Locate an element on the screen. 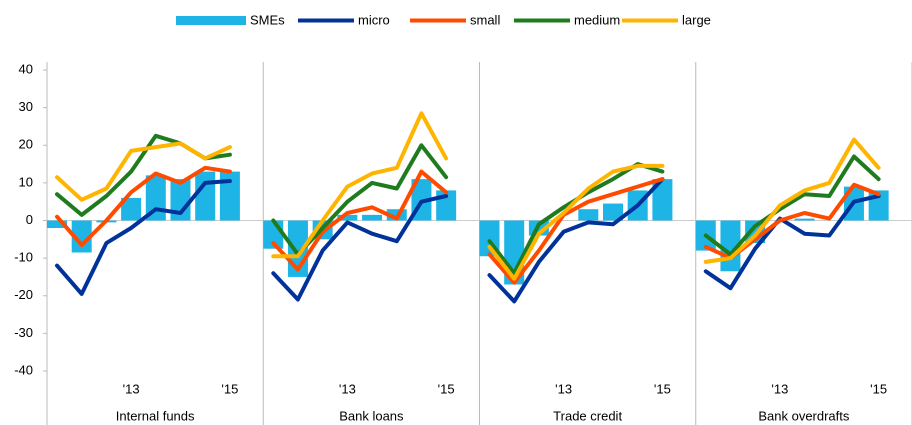 The image size is (912, 425). y-tick-label: -40 is located at coordinates (23, 369).